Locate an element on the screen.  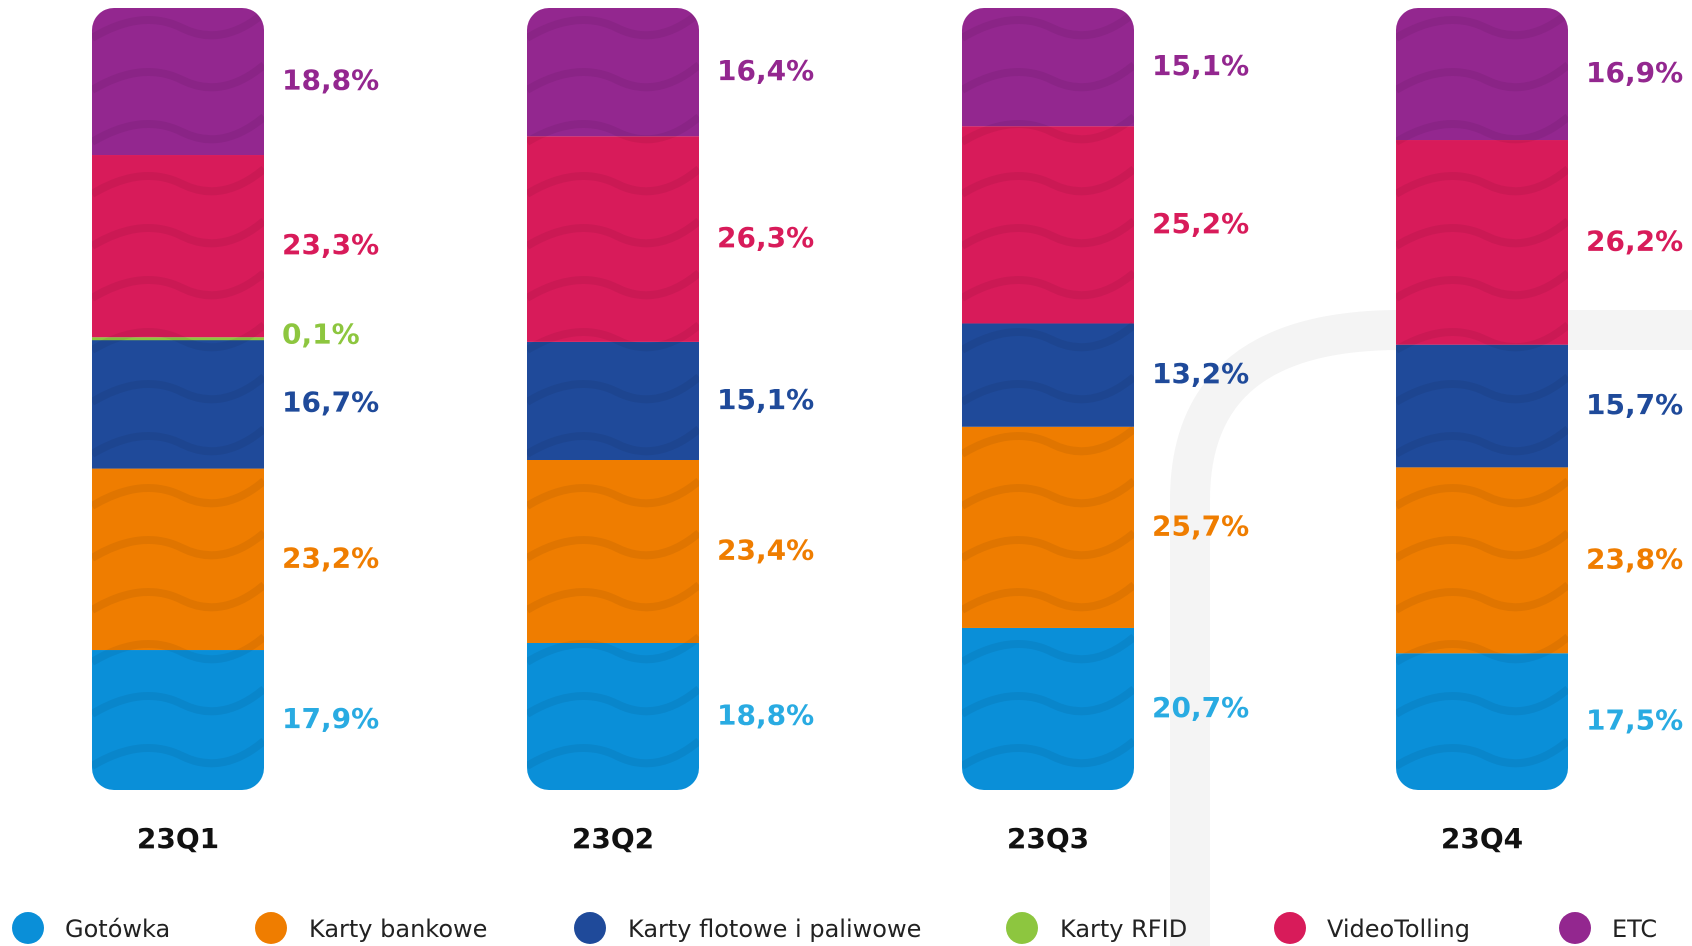
value-label: 0,1% is located at coordinates (321, 334).